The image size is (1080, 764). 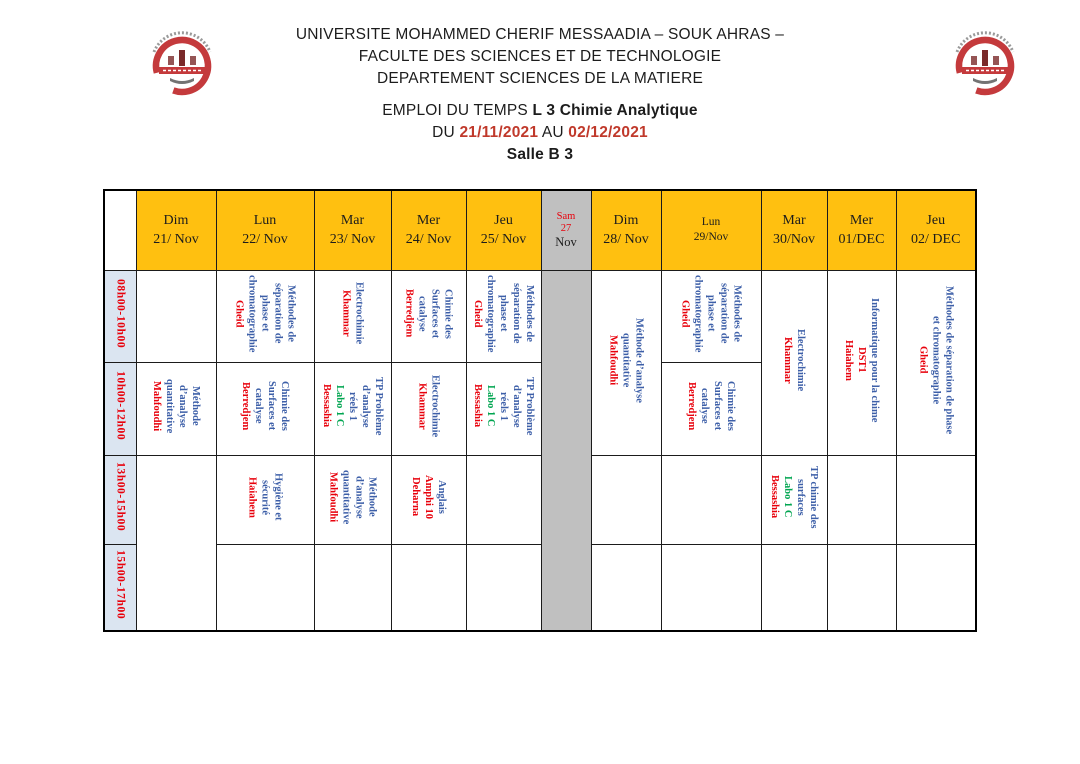 What do you see at coordinates (794, 240) in the screenshot?
I see `day-header-line: 30/Nov` at bounding box center [794, 240].